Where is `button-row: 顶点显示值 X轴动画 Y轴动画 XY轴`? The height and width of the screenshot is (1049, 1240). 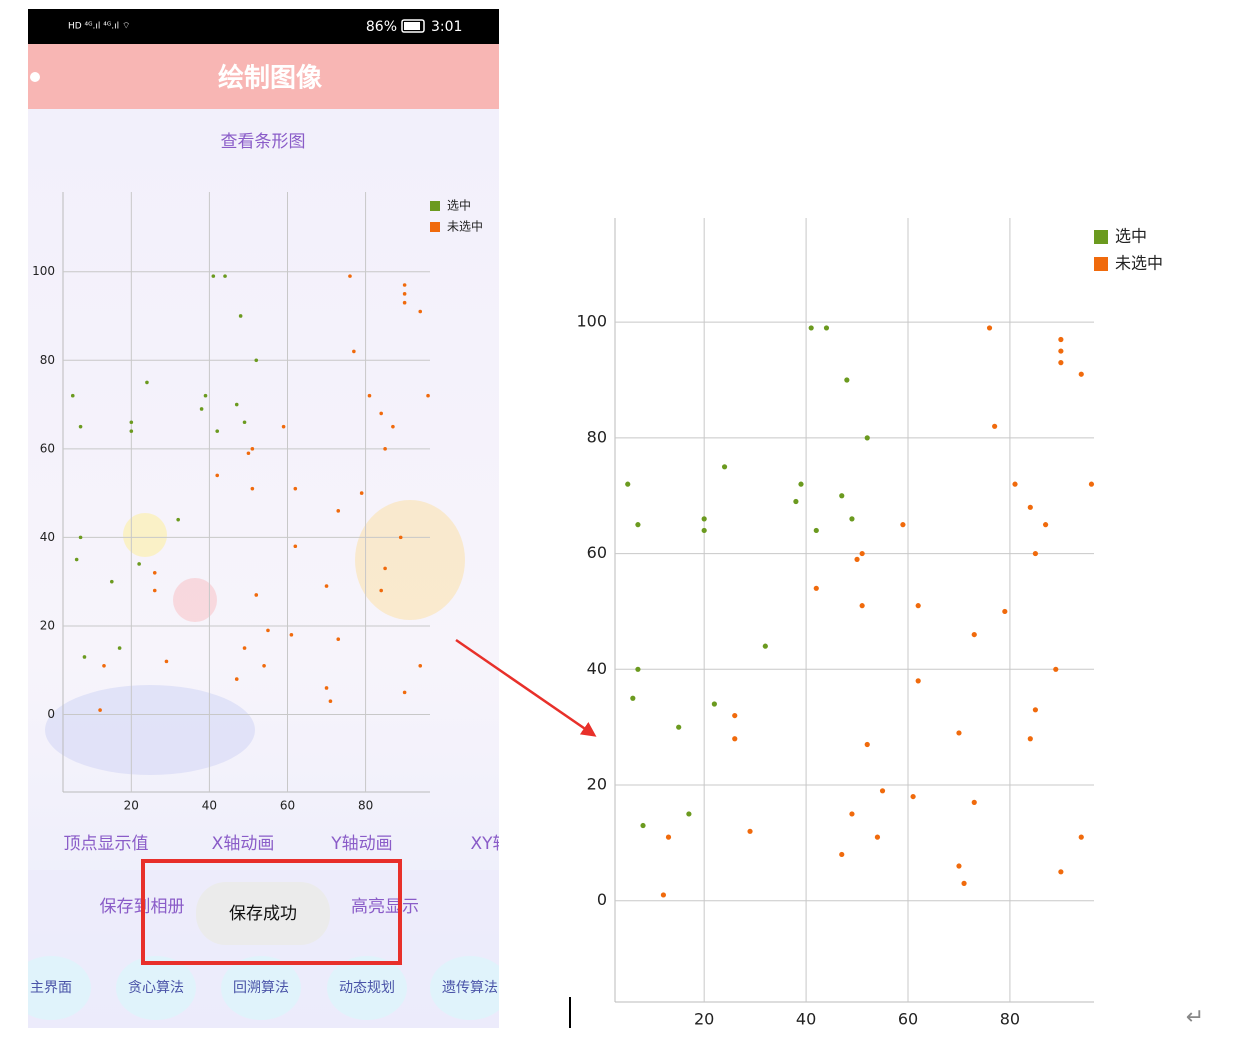
button-row: 顶点显示值 X轴动画 Y轴动画 XY轴 is located at coordinates (286, 844).